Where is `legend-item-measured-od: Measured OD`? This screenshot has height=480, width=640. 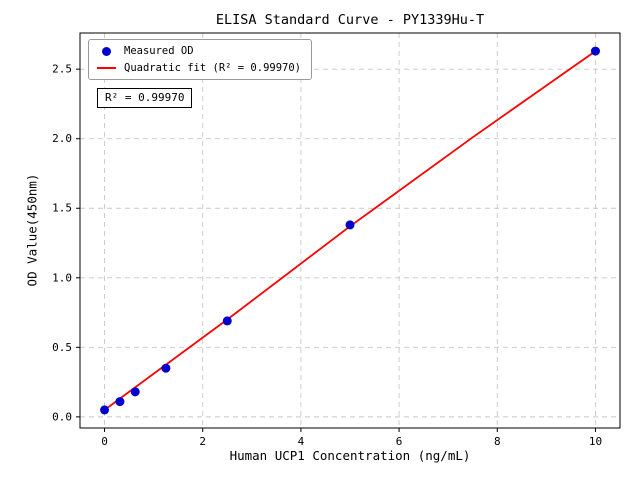
legend-item-measured-od: Measured OD is located at coordinates (199, 51).